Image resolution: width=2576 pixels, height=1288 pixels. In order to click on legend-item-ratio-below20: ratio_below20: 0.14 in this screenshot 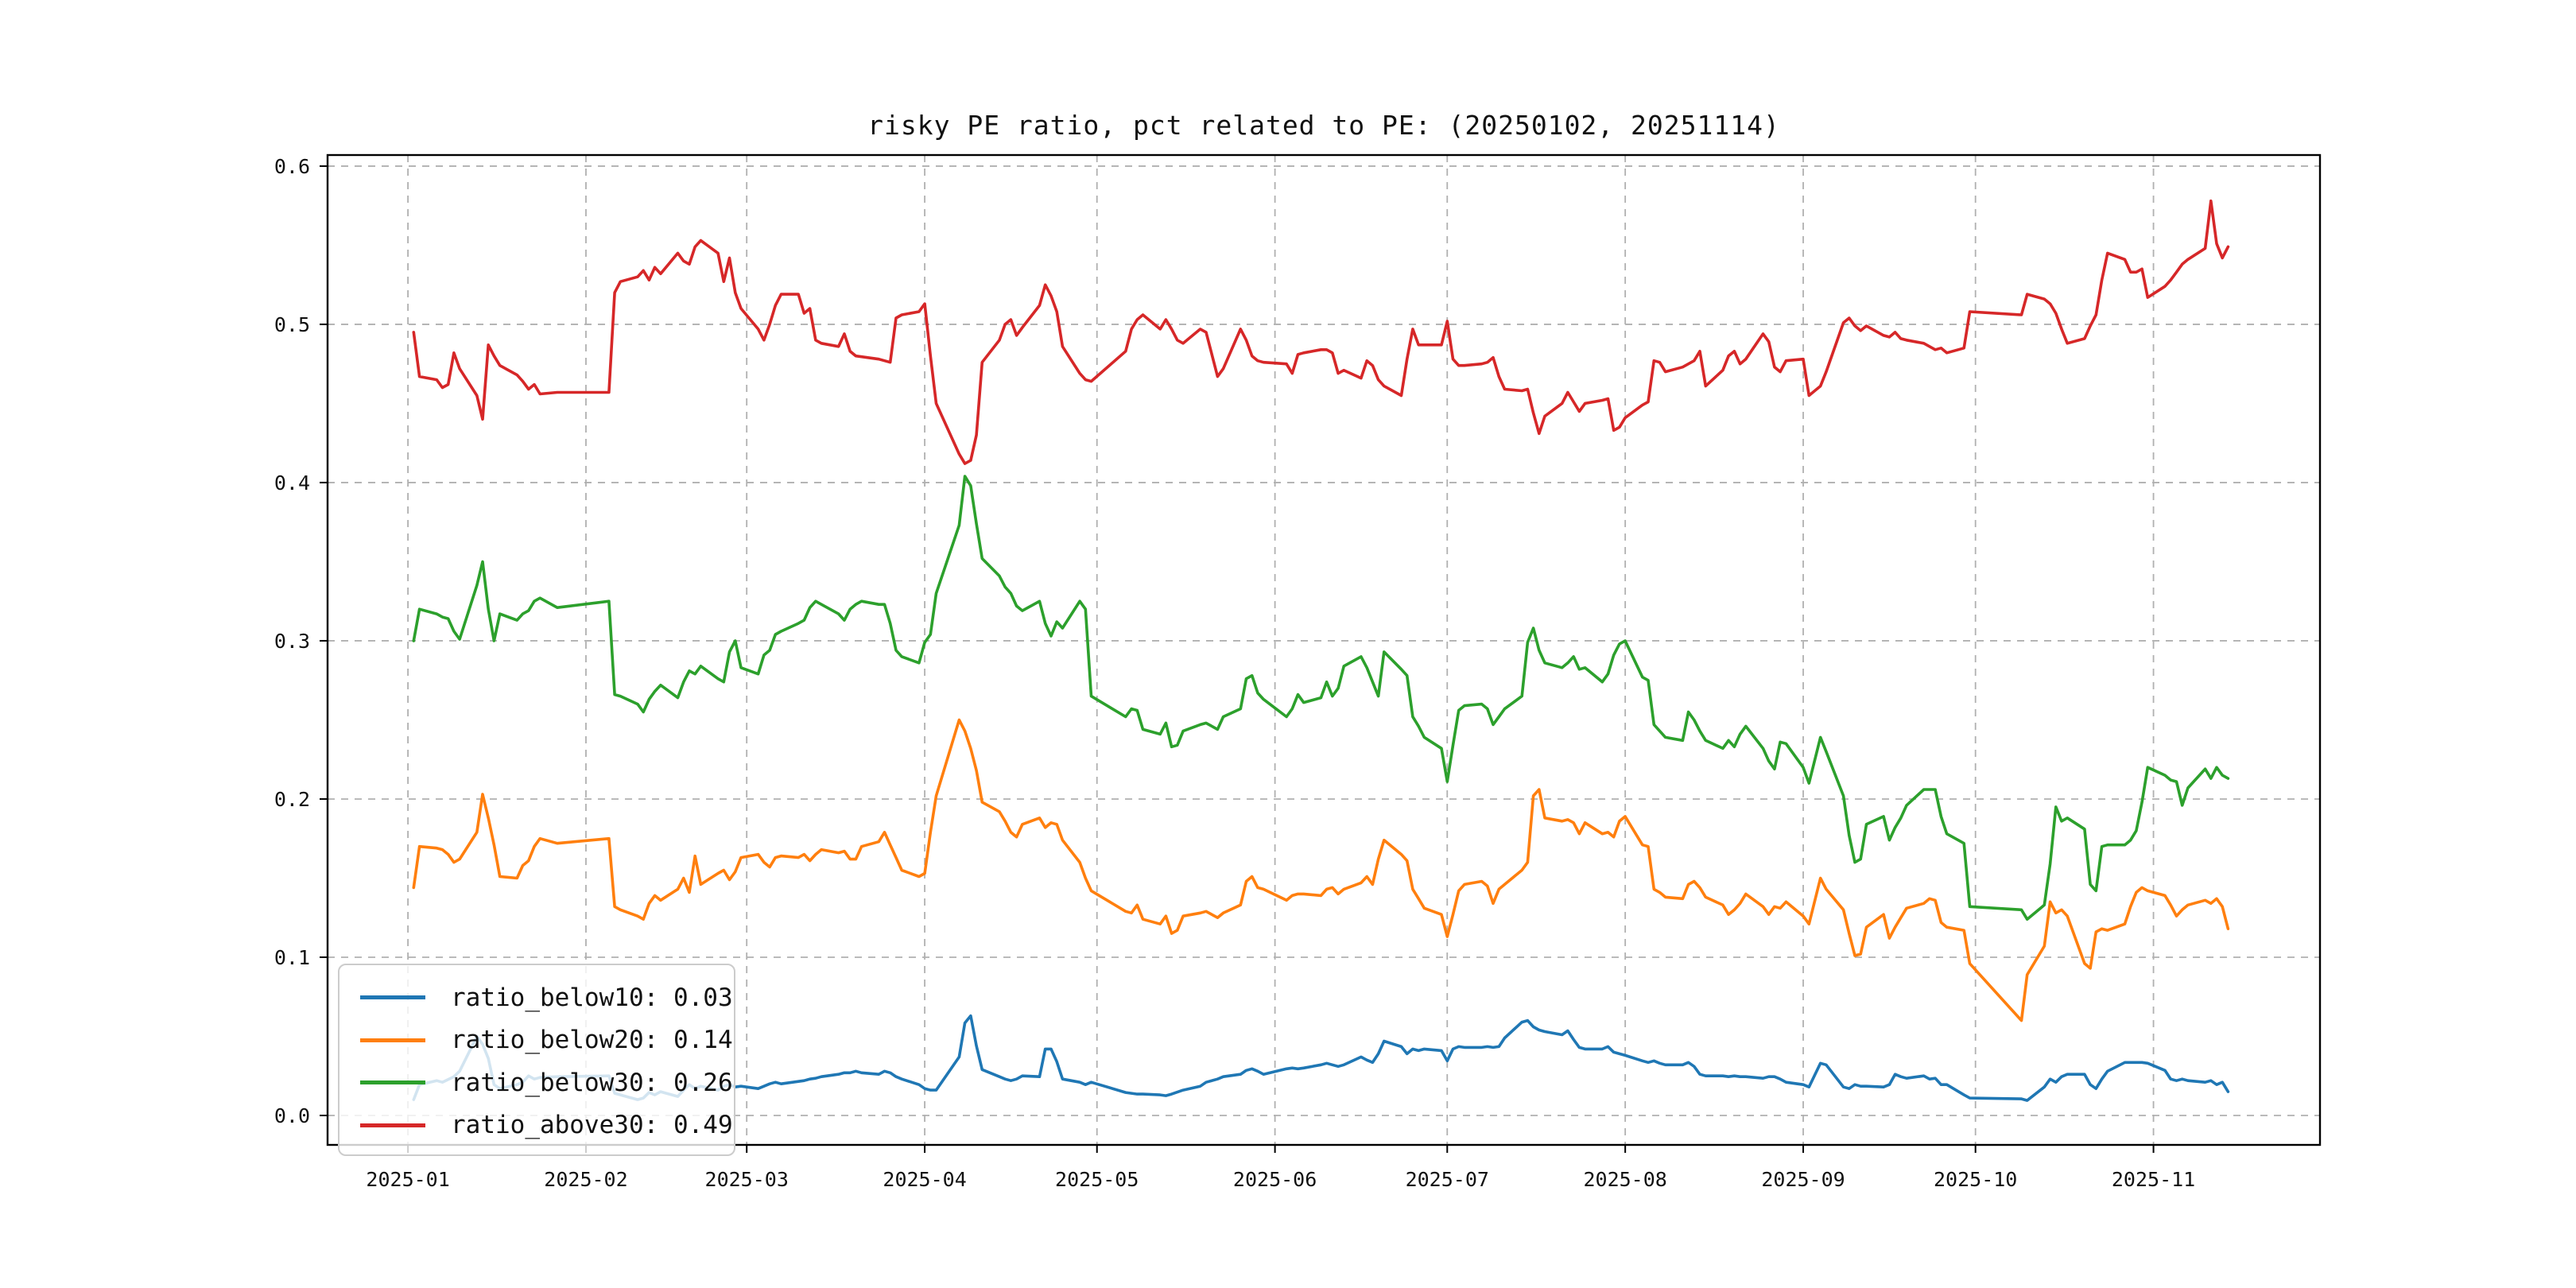, I will do `click(546, 1040)`.